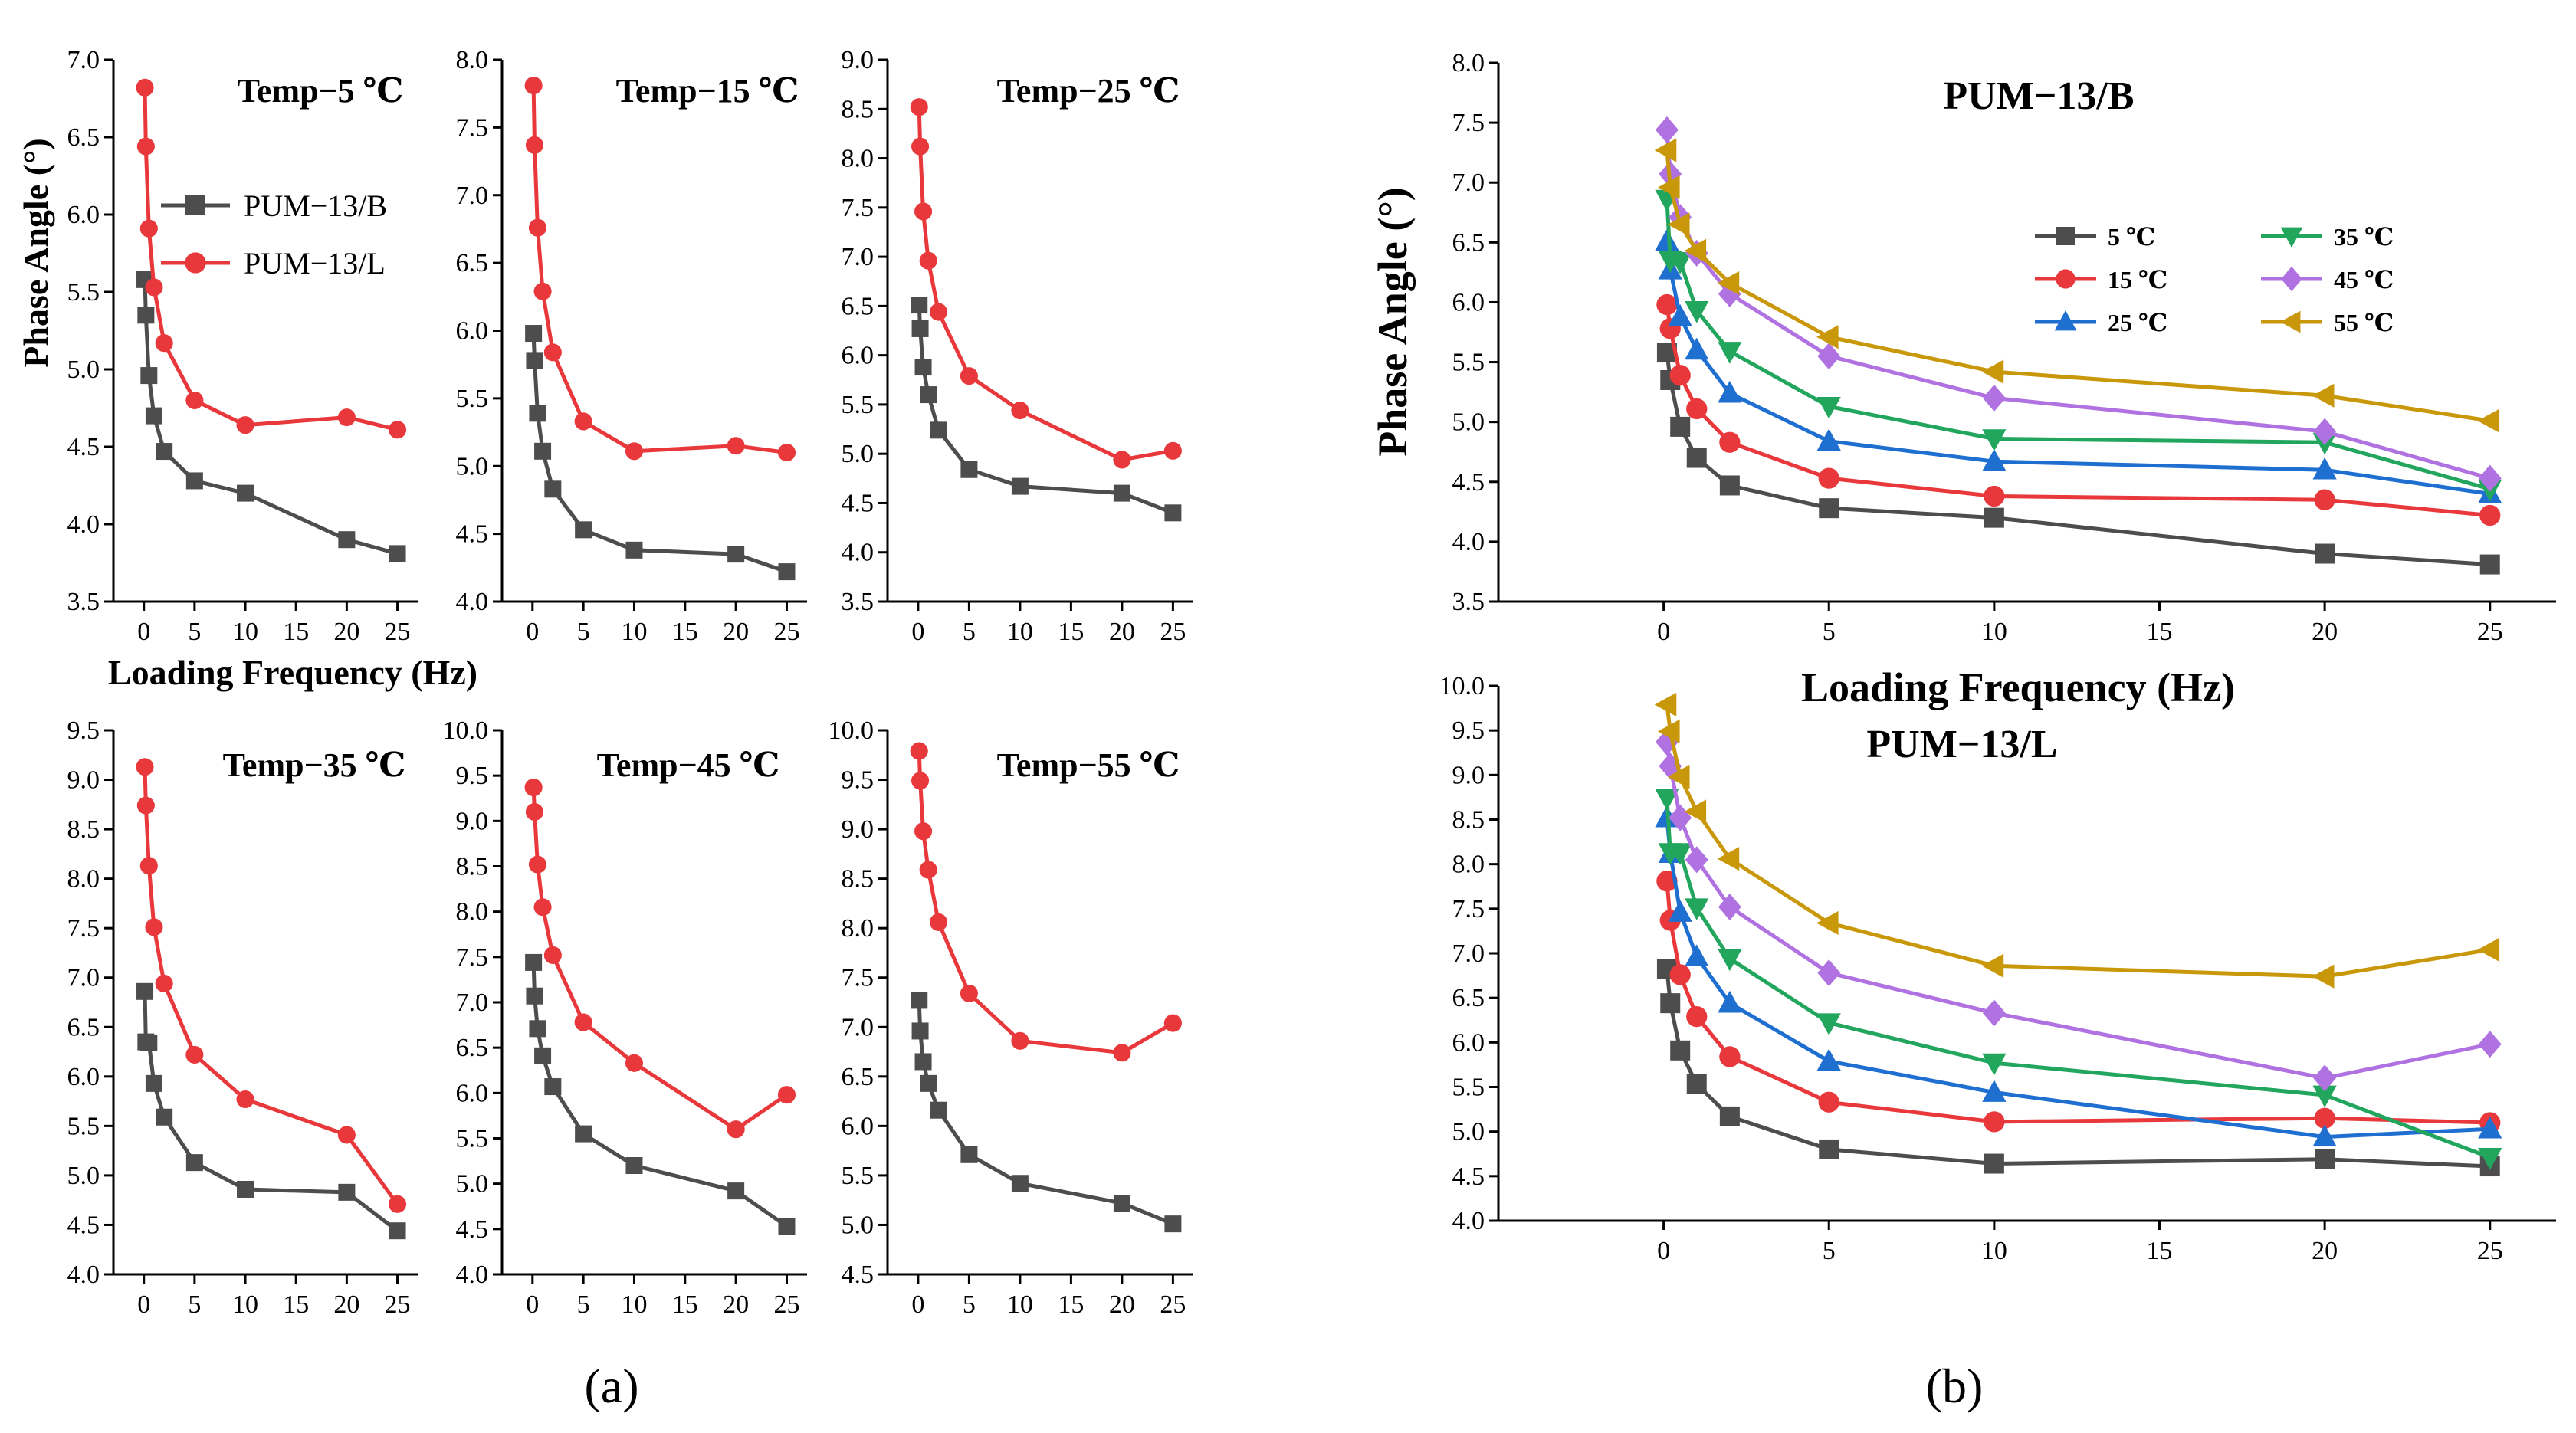 The image size is (2576, 1433). What do you see at coordinates (2137, 279) in the screenshot?
I see `legend-label: 15 ℃` at bounding box center [2137, 279].